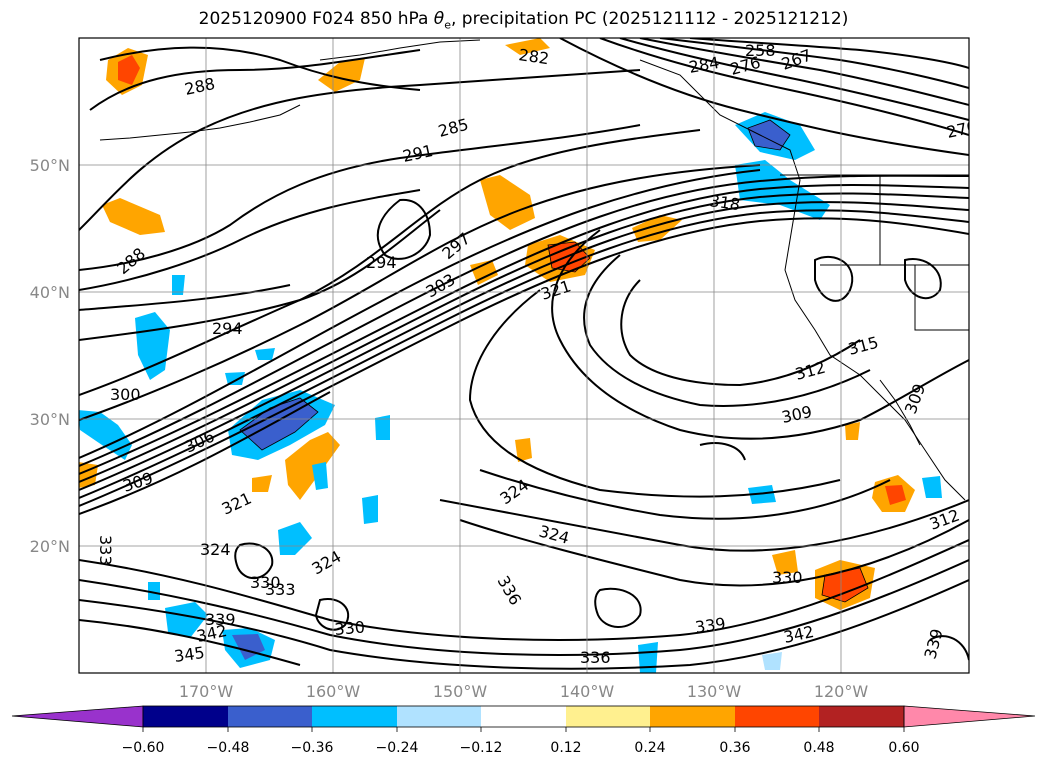  What do you see at coordinates (215, 549) in the screenshot?
I see `contour-label: 324` at bounding box center [215, 549].